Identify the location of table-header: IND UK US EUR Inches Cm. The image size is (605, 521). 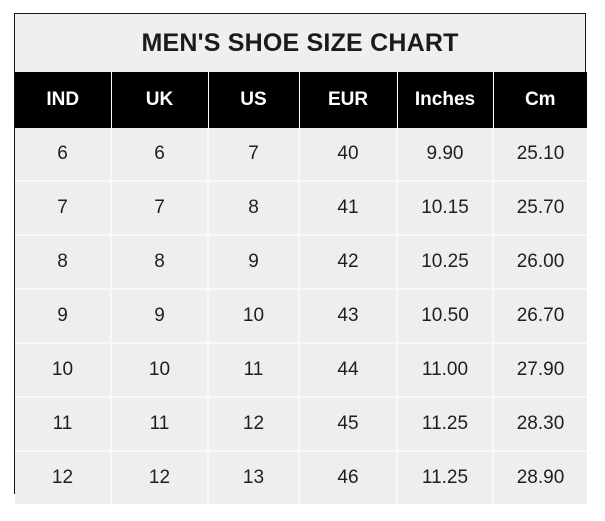
(301, 100).